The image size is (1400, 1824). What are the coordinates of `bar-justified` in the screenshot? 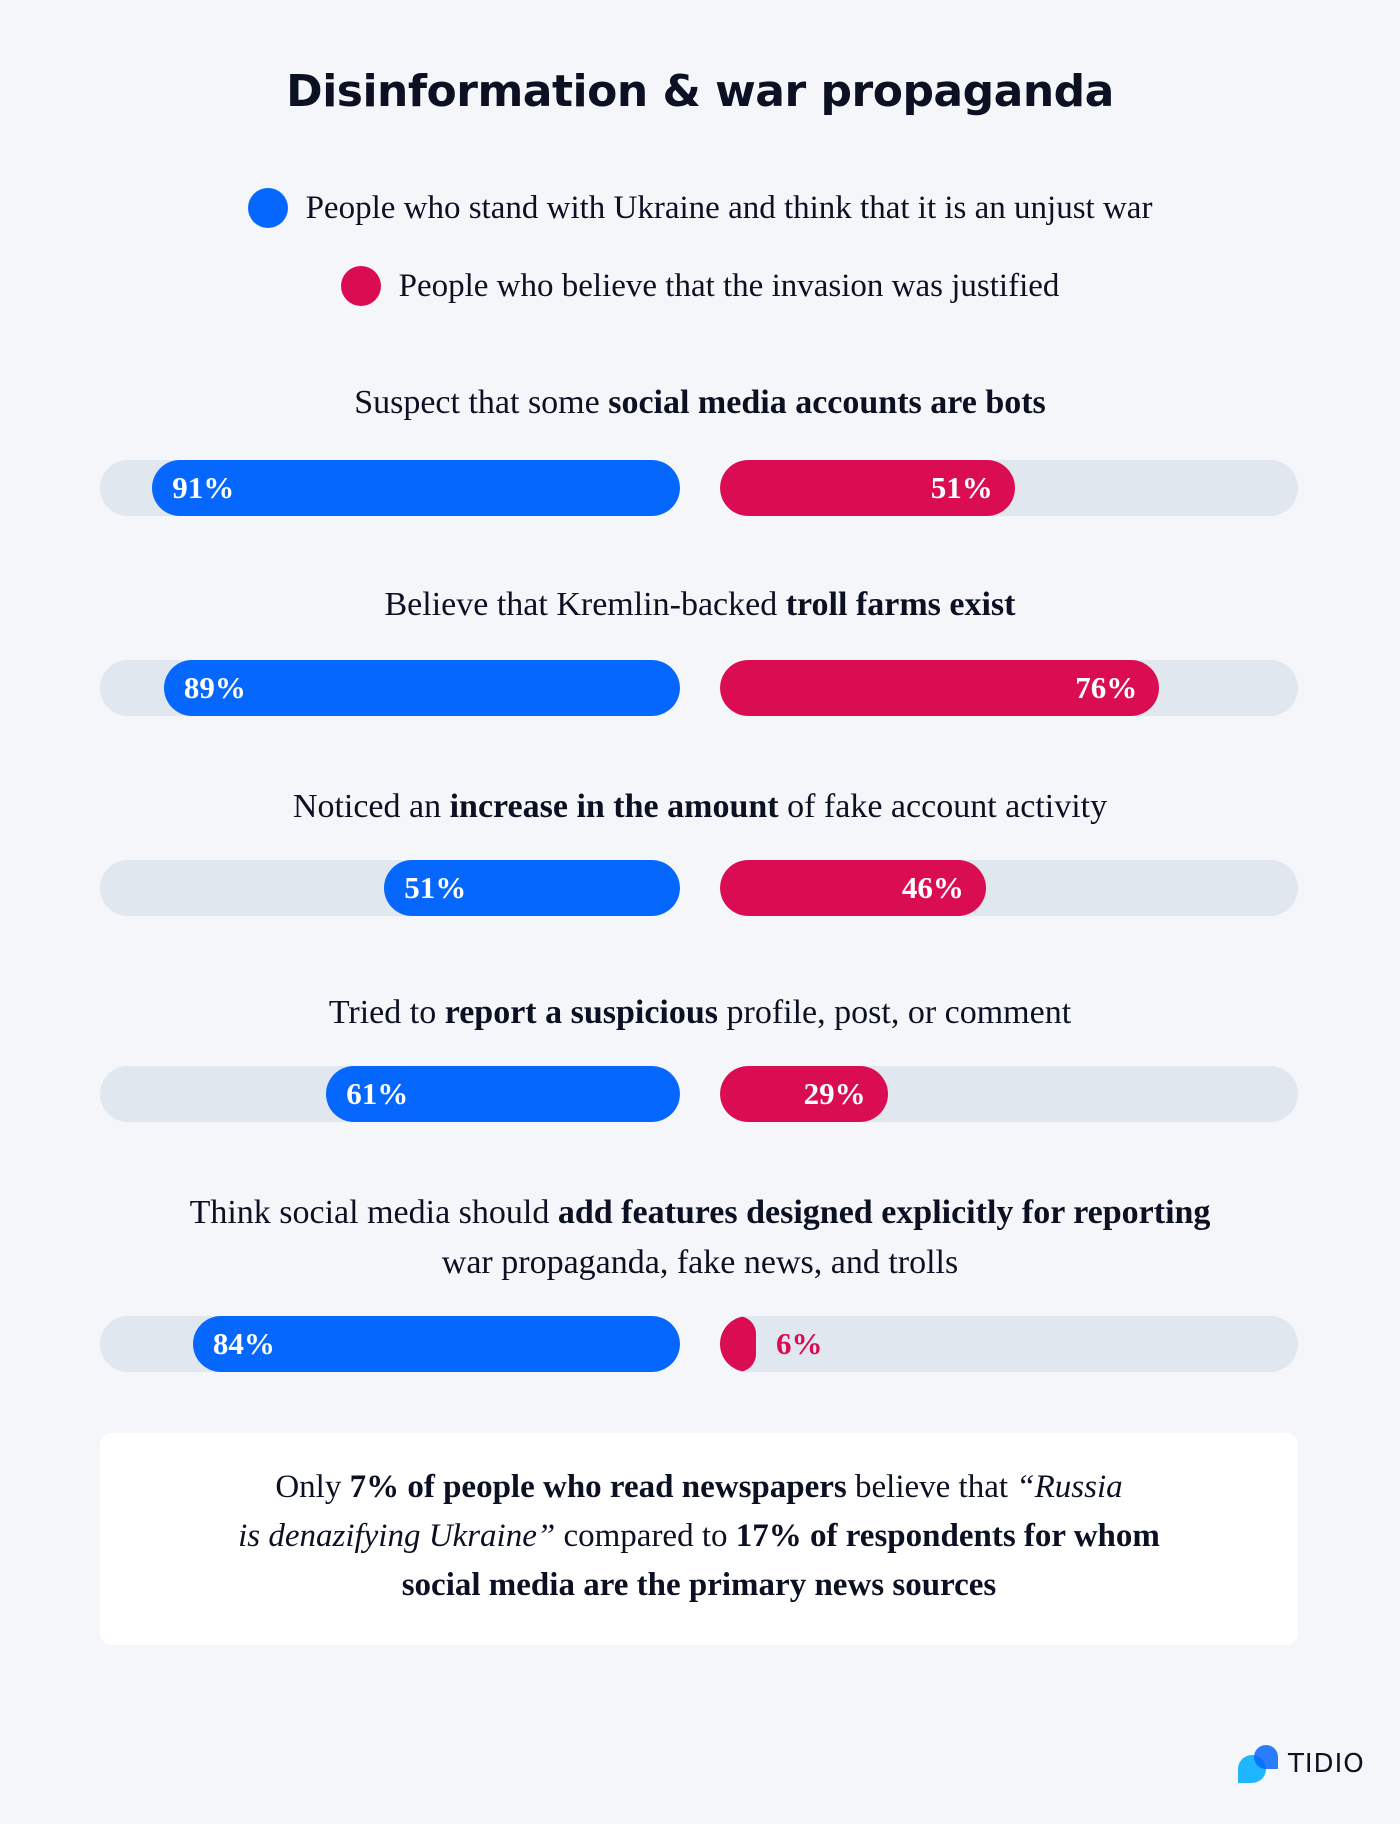 It's located at (738, 1344).